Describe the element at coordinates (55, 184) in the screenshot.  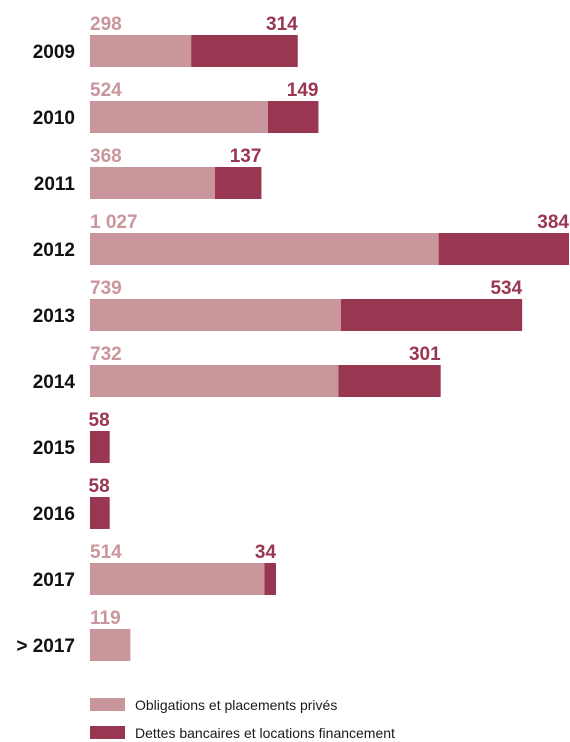
I see `category-label: 2011` at that location.